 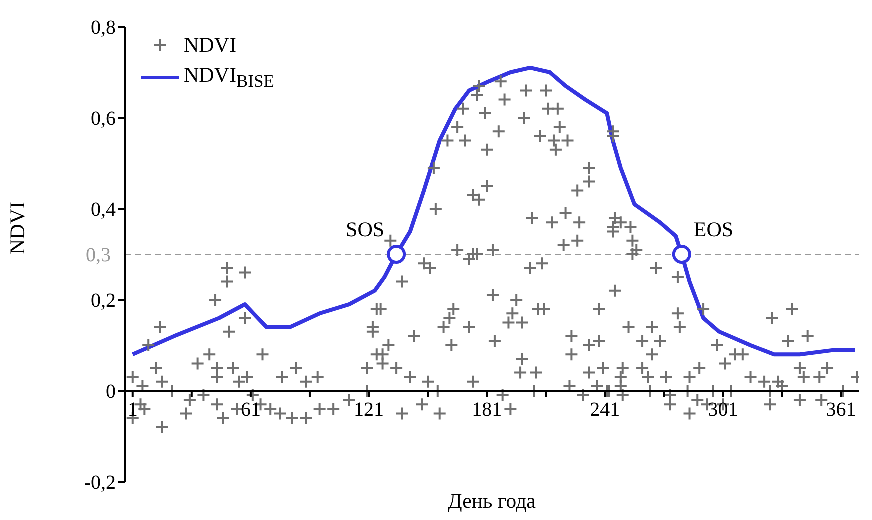 I want to click on y-axis-title: NDVI, so click(x=17, y=228).